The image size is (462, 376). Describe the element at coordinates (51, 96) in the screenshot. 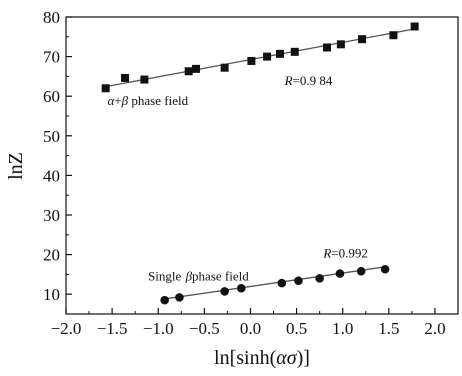

I see `y-tick-label: 60` at that location.